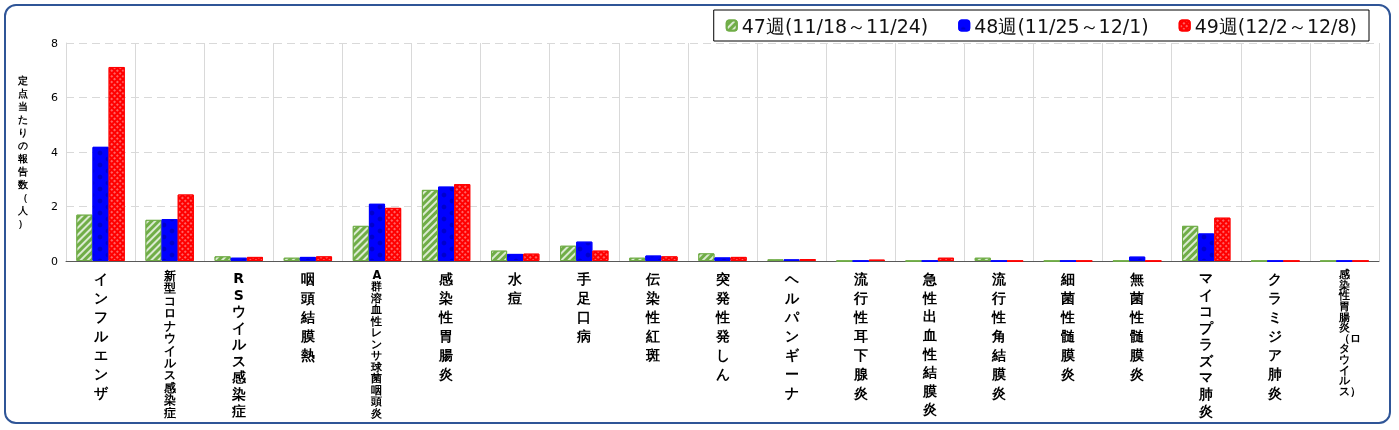 Image resolution: width=1399 pixels, height=430 pixels. What do you see at coordinates (377, 344) in the screenshot?
I see `category-label: A群溶血性レンサ球菌咽頭炎` at bounding box center [377, 344].